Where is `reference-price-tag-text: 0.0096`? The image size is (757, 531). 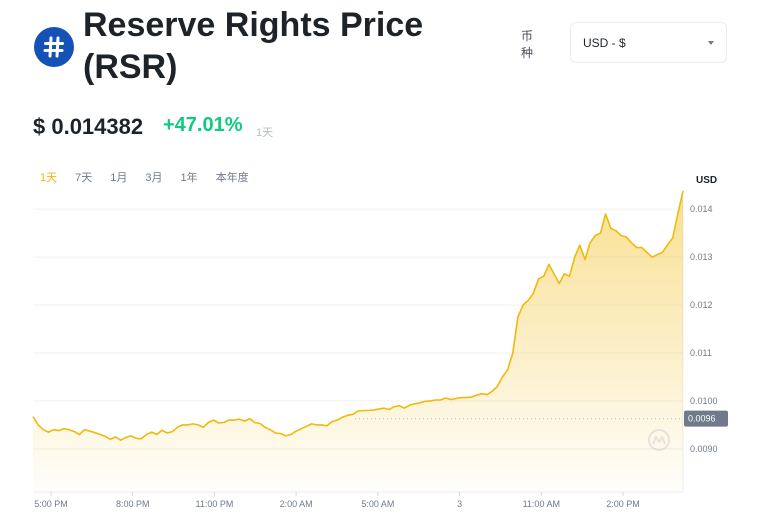 reference-price-tag-text: 0.0096 is located at coordinates (702, 419).